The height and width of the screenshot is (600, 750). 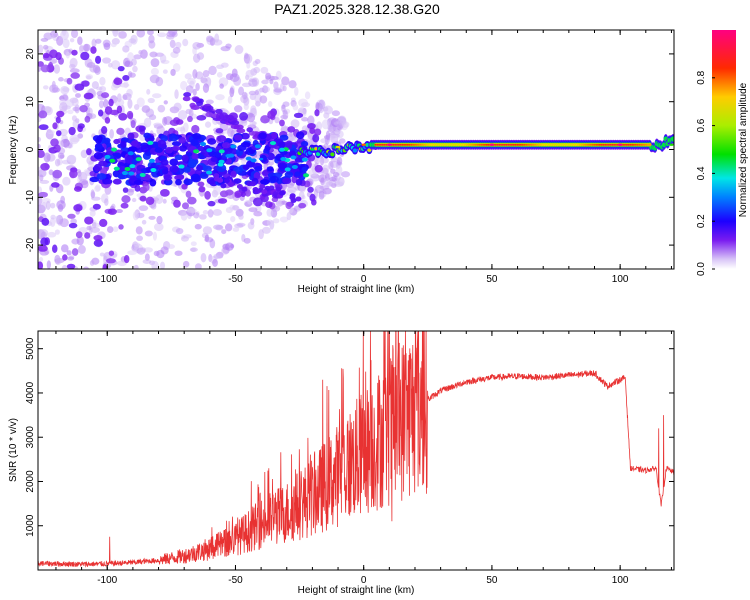 I want to click on figure-title: PAZ1.2025.328.12.38.G20, so click(x=357, y=9).